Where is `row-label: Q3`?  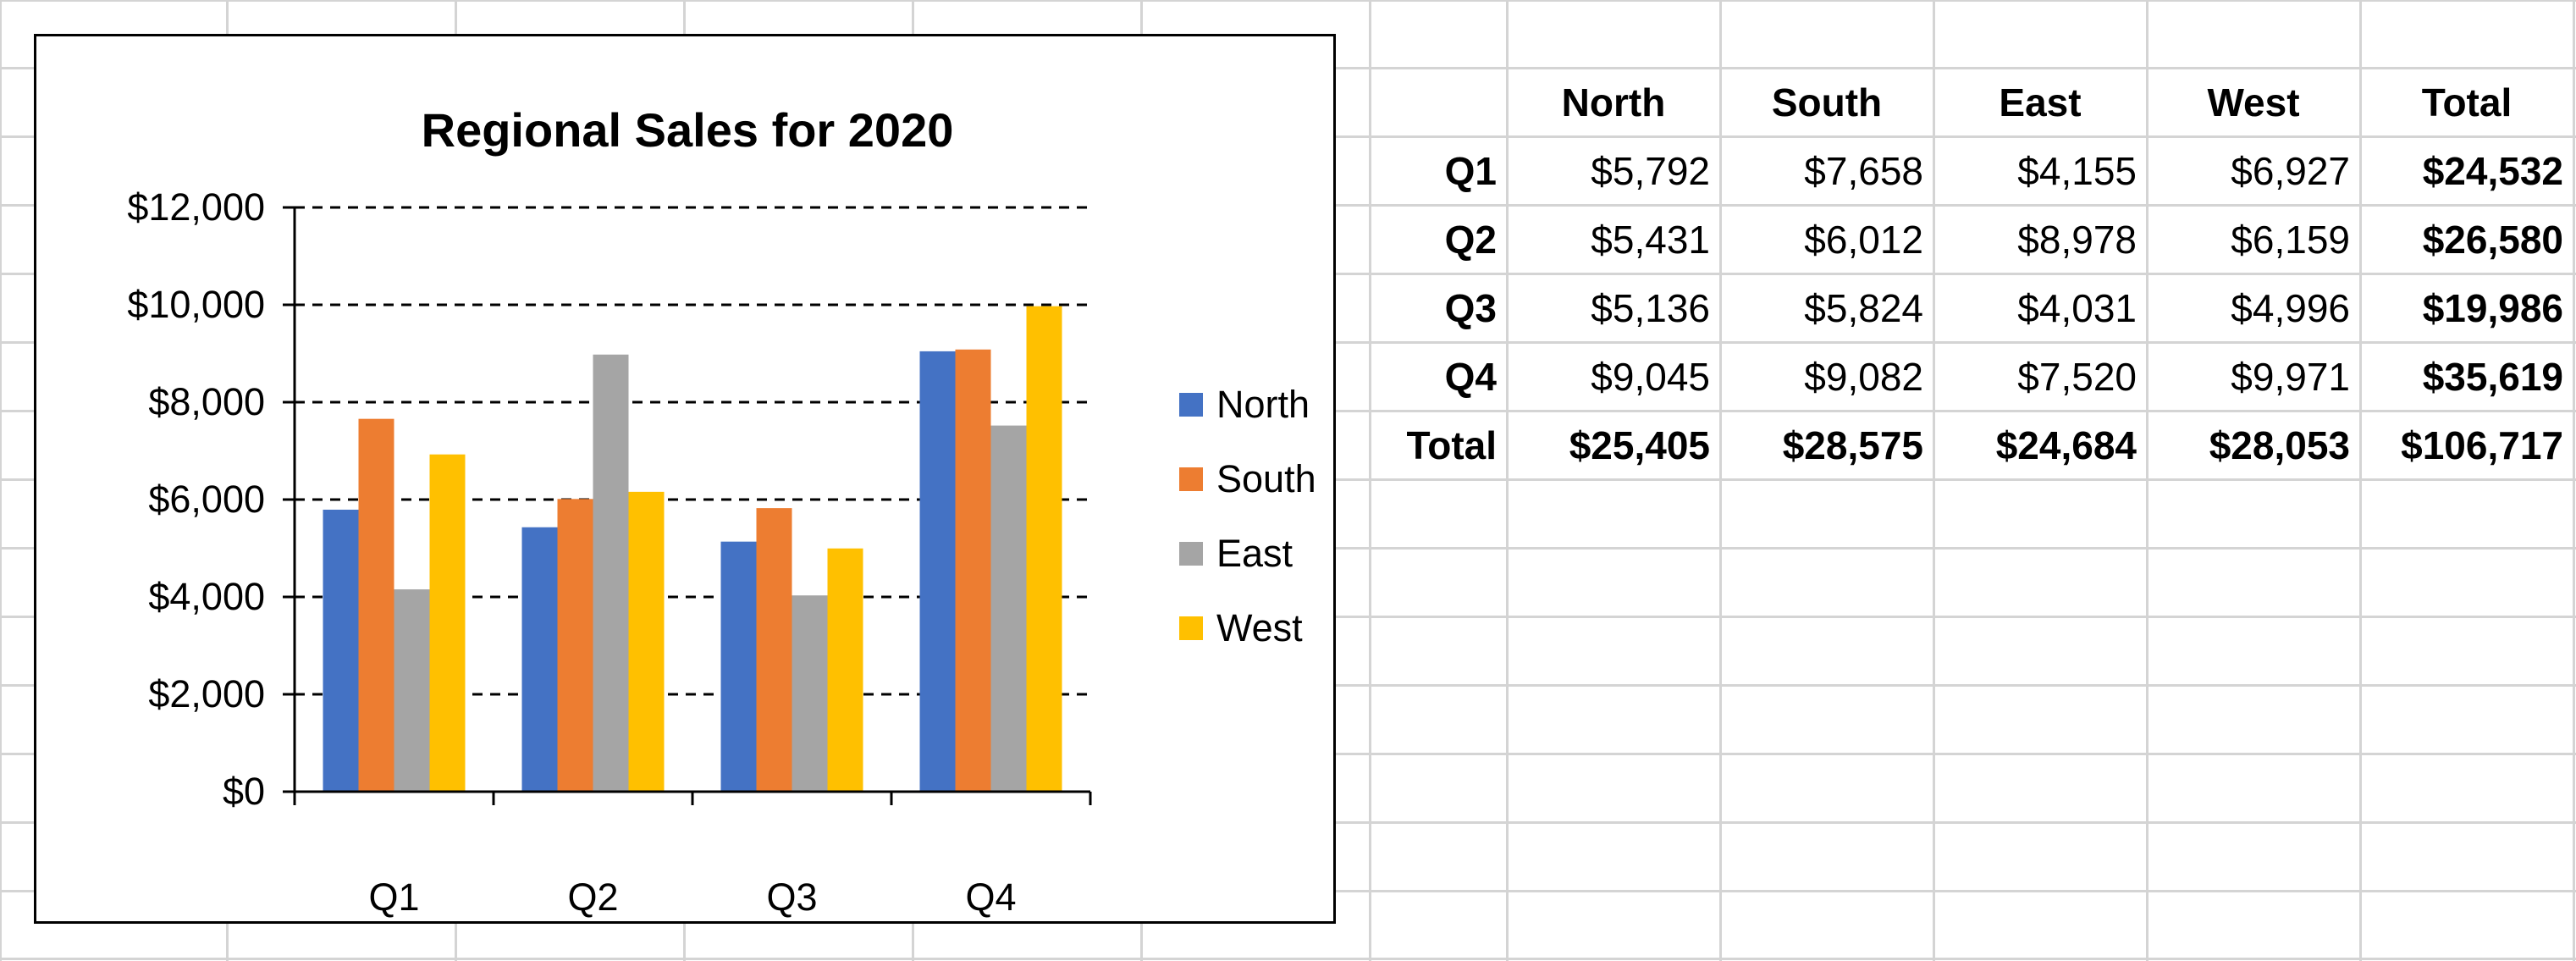 row-label: Q3 is located at coordinates (1470, 308).